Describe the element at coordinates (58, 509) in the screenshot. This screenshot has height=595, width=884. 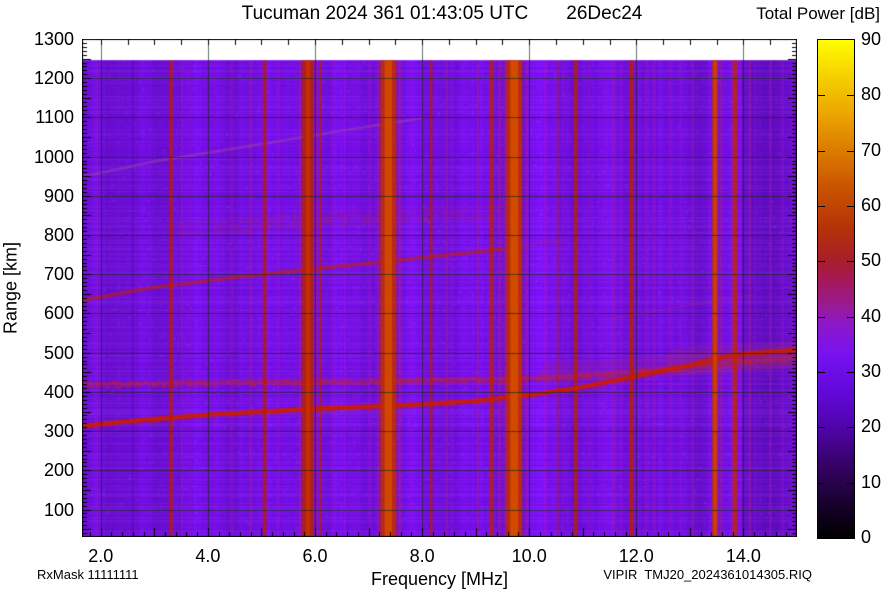
I see `y-tick-label: 100` at that location.